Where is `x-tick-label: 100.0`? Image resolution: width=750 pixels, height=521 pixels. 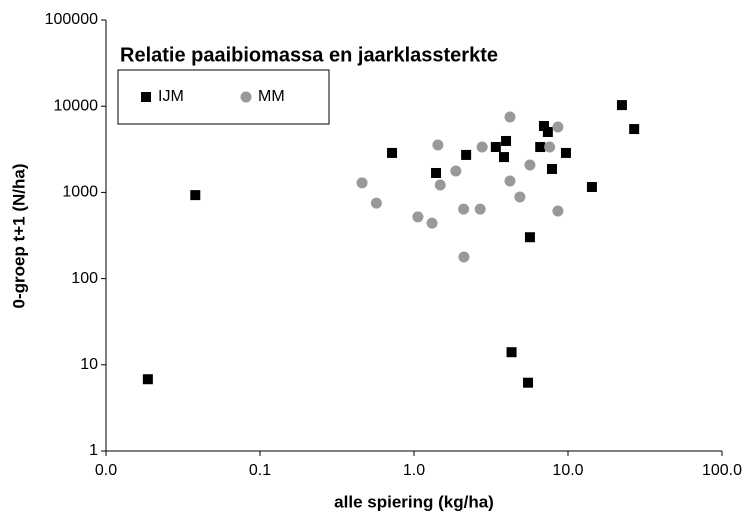 x-tick-label: 100.0 is located at coordinates (722, 470).